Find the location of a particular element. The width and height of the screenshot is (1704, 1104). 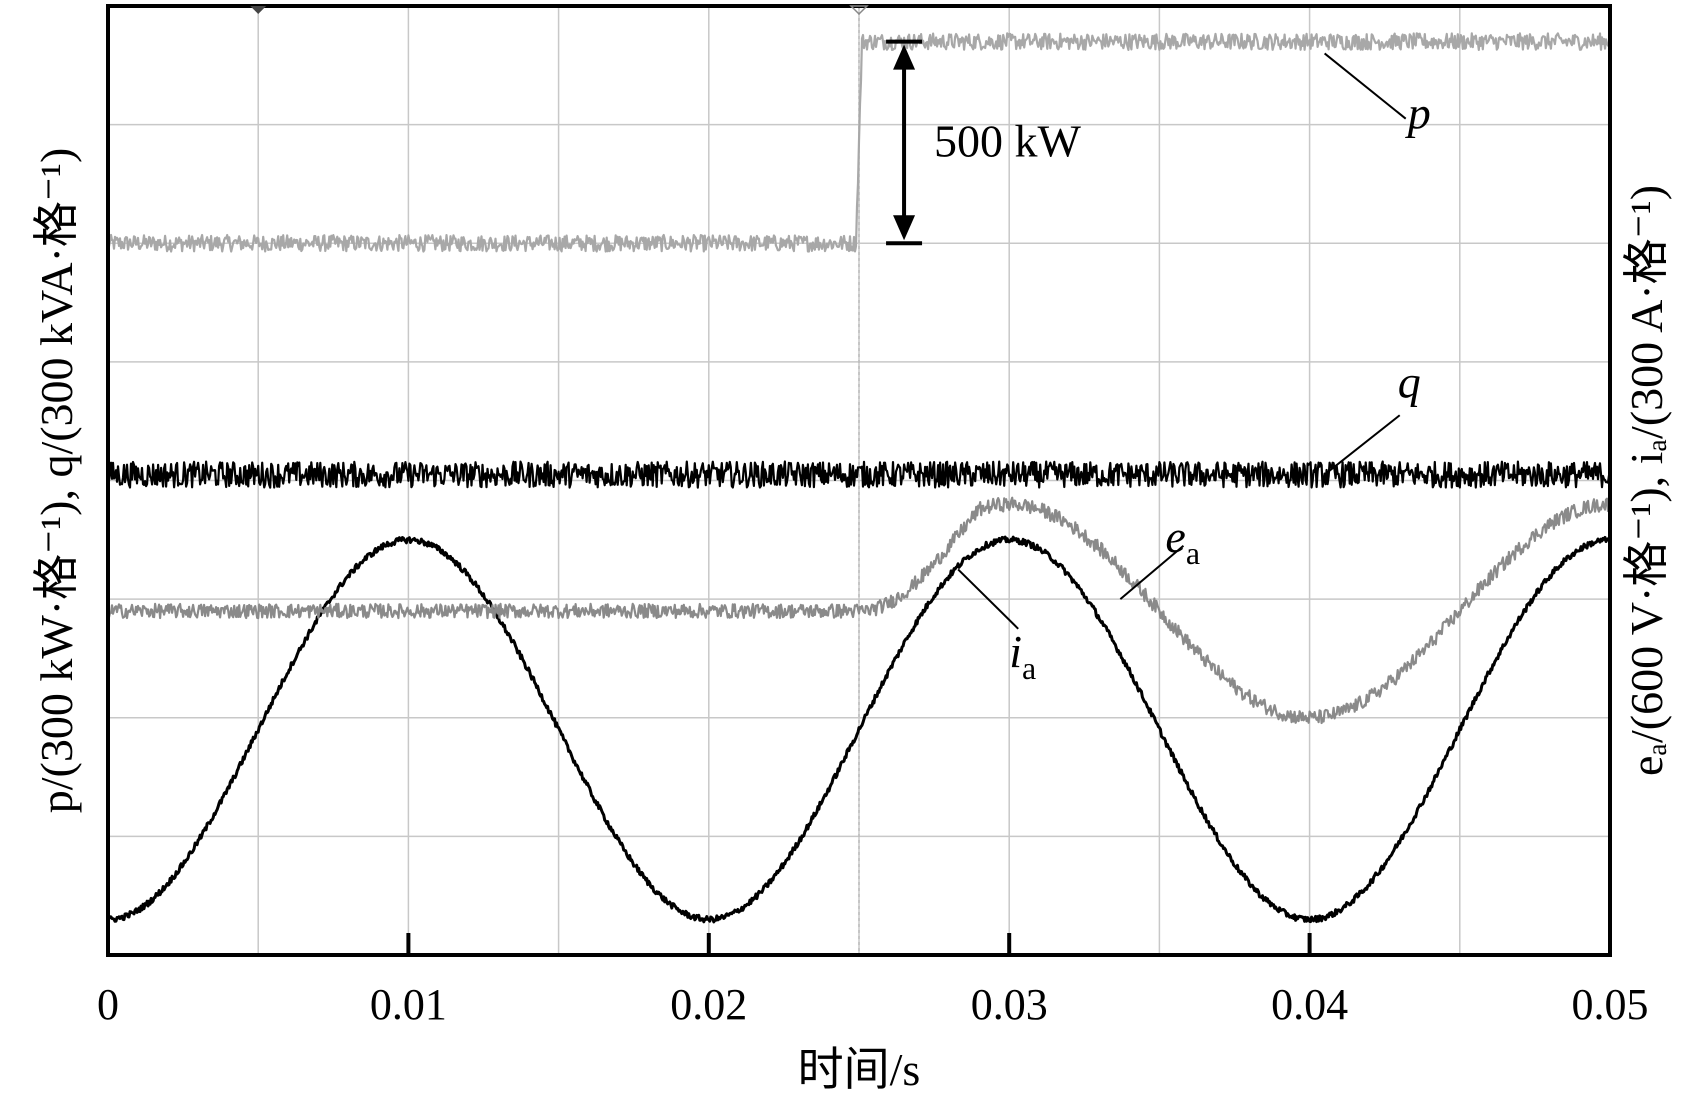

annotation-arrowhead-up is located at coordinates (904, 57).